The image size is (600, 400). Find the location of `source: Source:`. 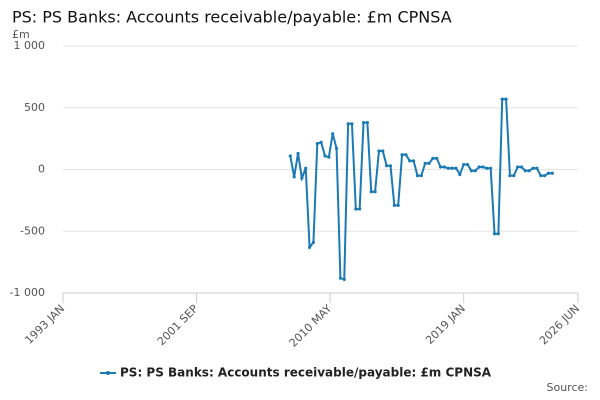

source: Source: is located at coordinates (568, 387).